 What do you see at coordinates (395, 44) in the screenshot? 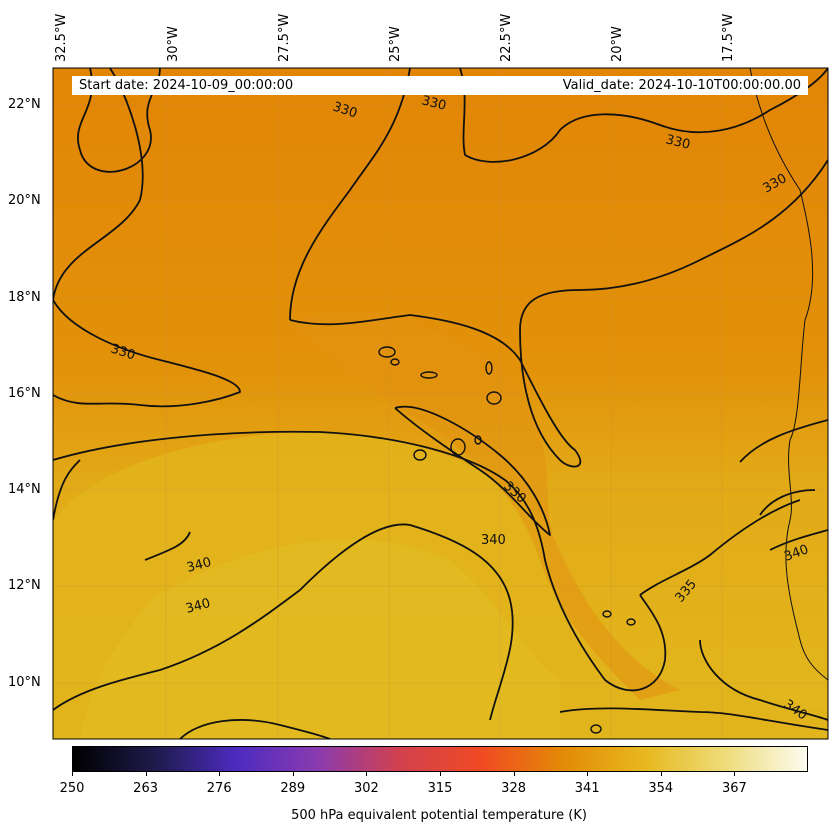
I see `longitude-label: 25°W` at bounding box center [395, 44].